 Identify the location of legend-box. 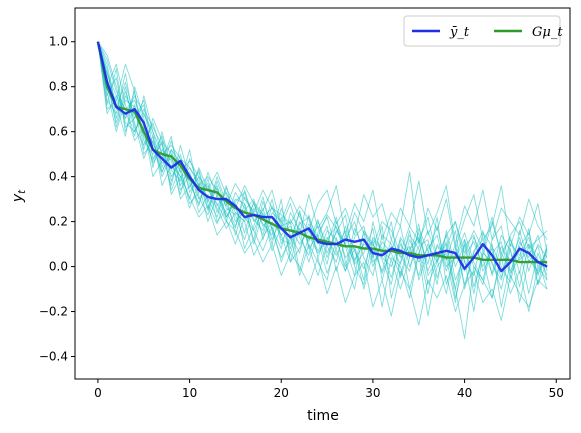
(482, 31).